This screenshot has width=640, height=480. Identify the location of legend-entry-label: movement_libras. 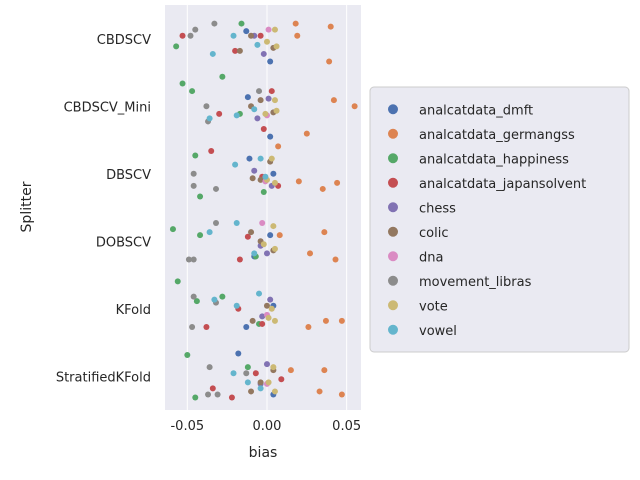
(475, 282).